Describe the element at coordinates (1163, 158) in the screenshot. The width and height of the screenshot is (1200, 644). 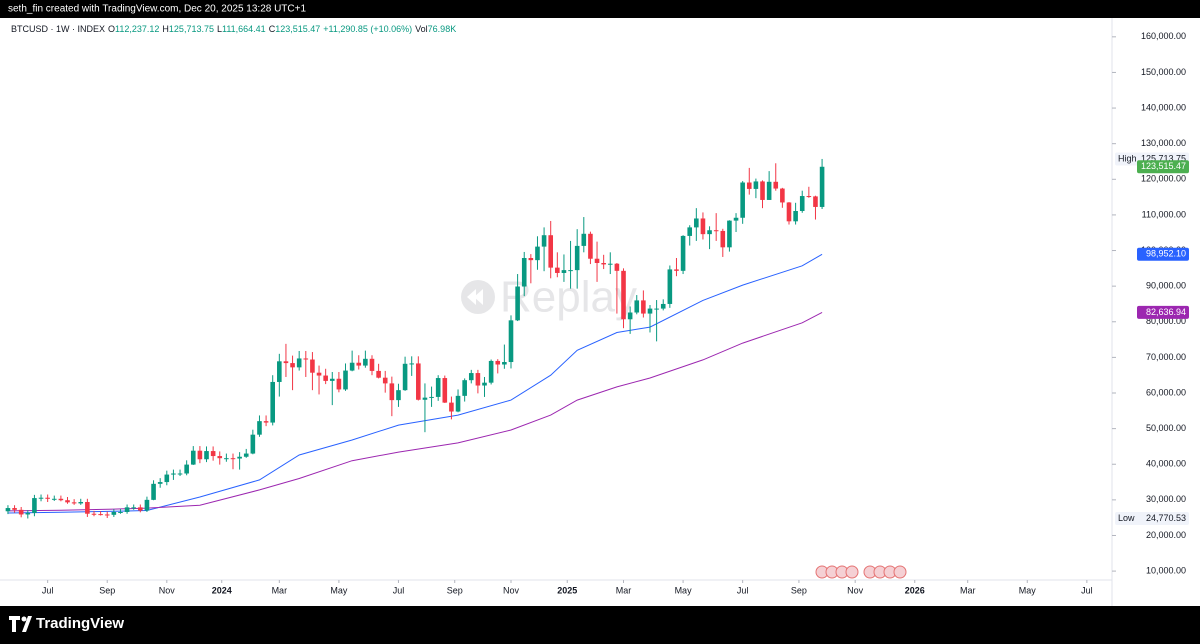
I see `price-marker-label: 125,713.75` at that location.